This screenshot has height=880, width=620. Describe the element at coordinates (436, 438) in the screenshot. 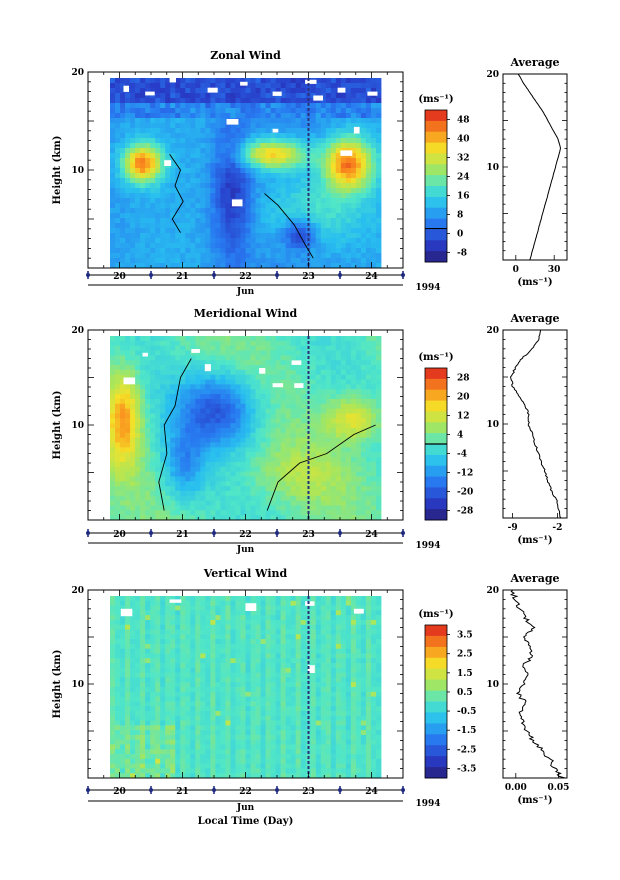

I see `colorbar-swatch` at that location.